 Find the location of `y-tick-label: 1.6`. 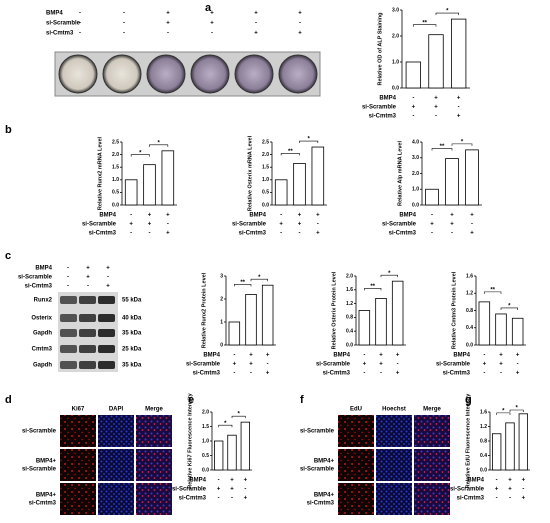

y-tick-label: 1.6 is located at coordinates (469, 276).